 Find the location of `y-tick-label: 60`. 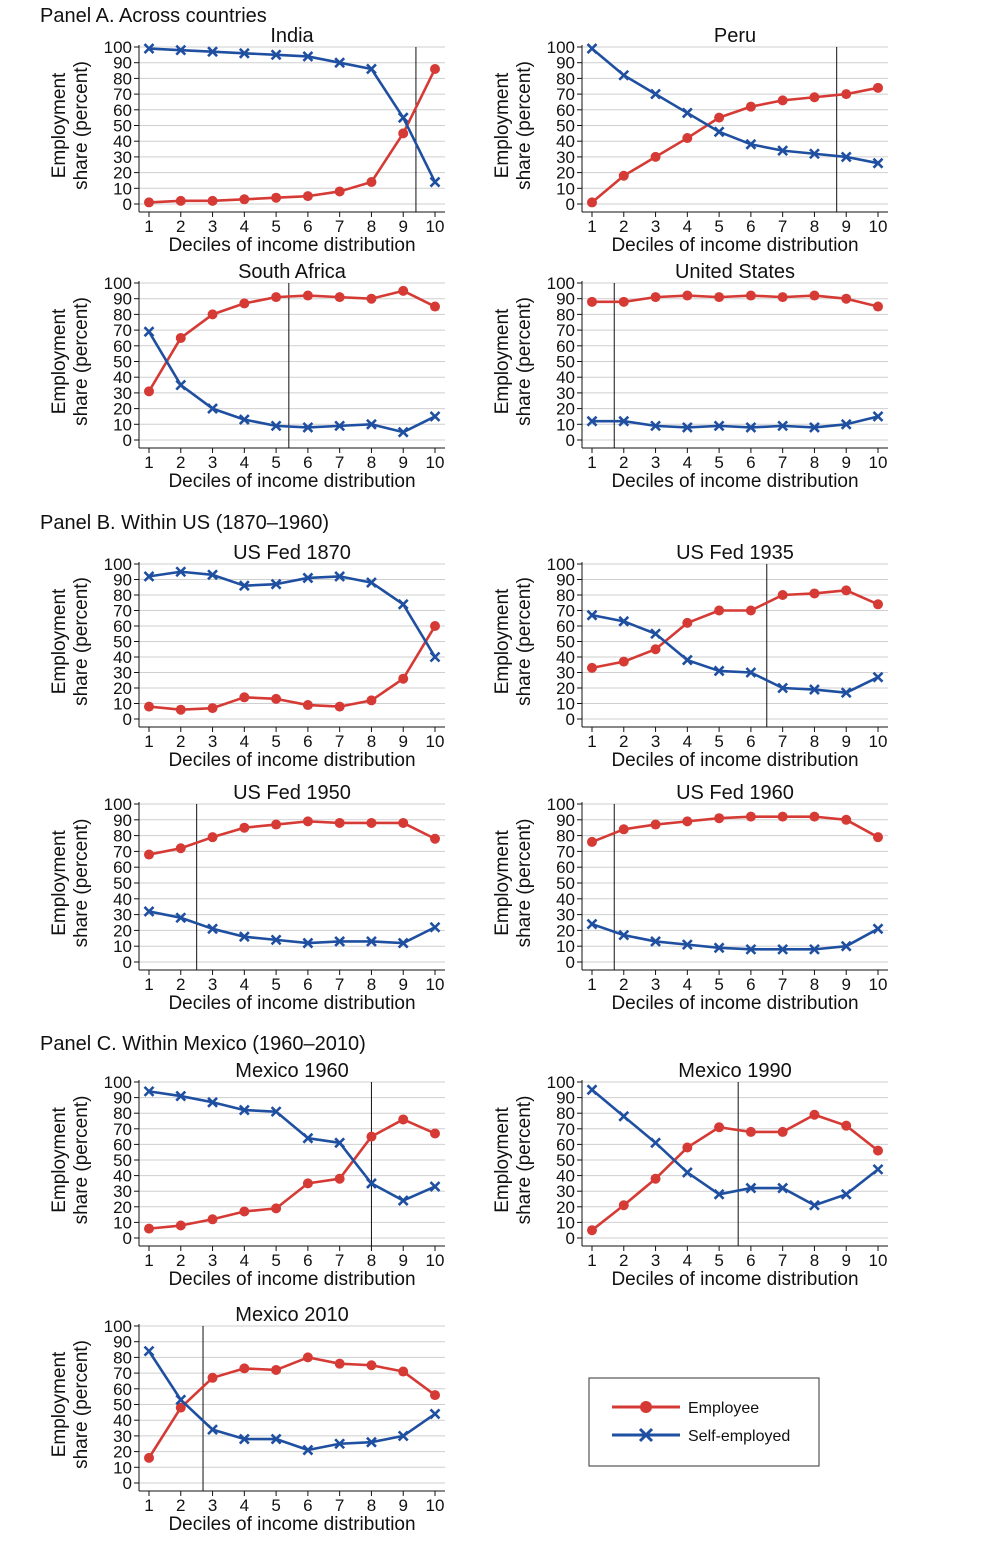

y-tick-label: 60 is located at coordinates (565, 346).